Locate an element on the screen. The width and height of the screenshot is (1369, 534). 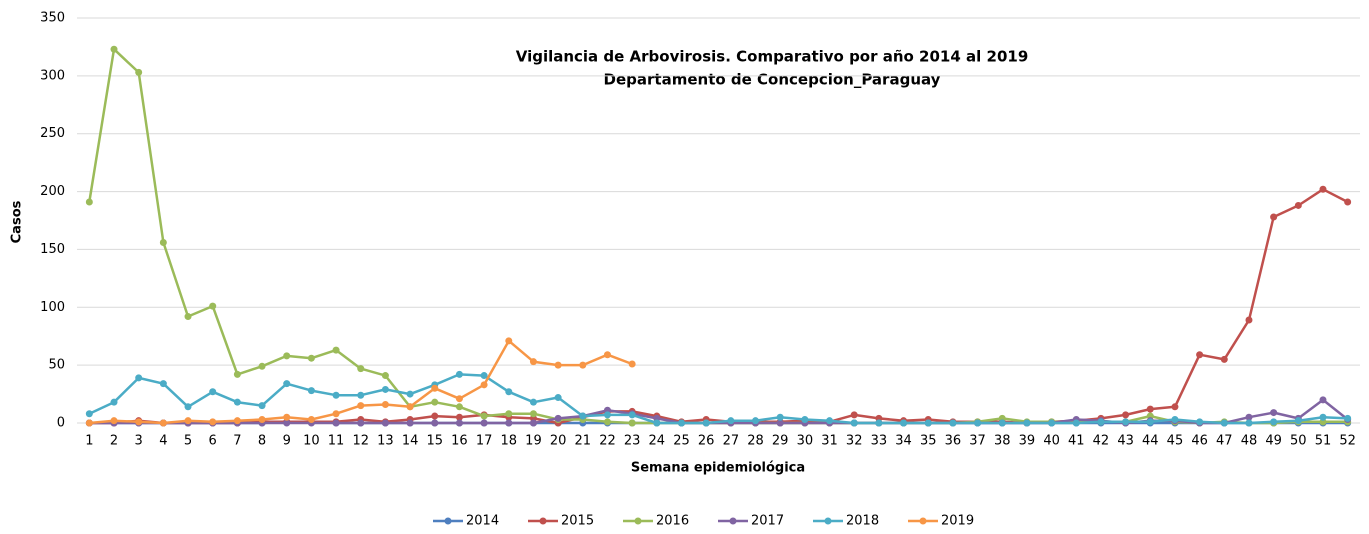
x-tick-label: 39 is located at coordinates (1027, 441).